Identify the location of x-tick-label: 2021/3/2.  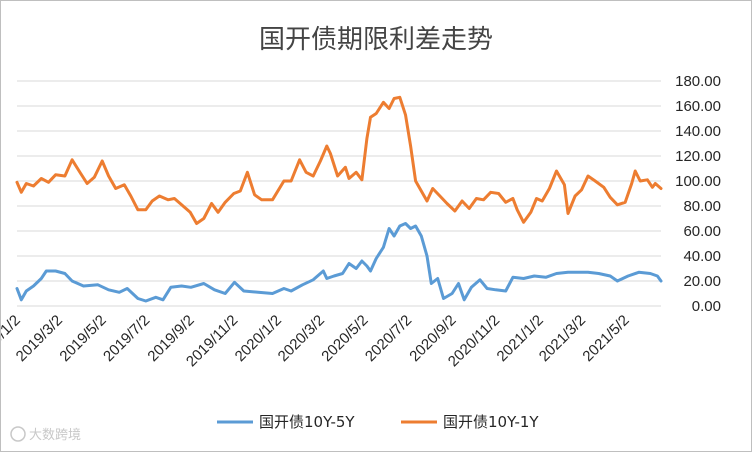
(562, 338).